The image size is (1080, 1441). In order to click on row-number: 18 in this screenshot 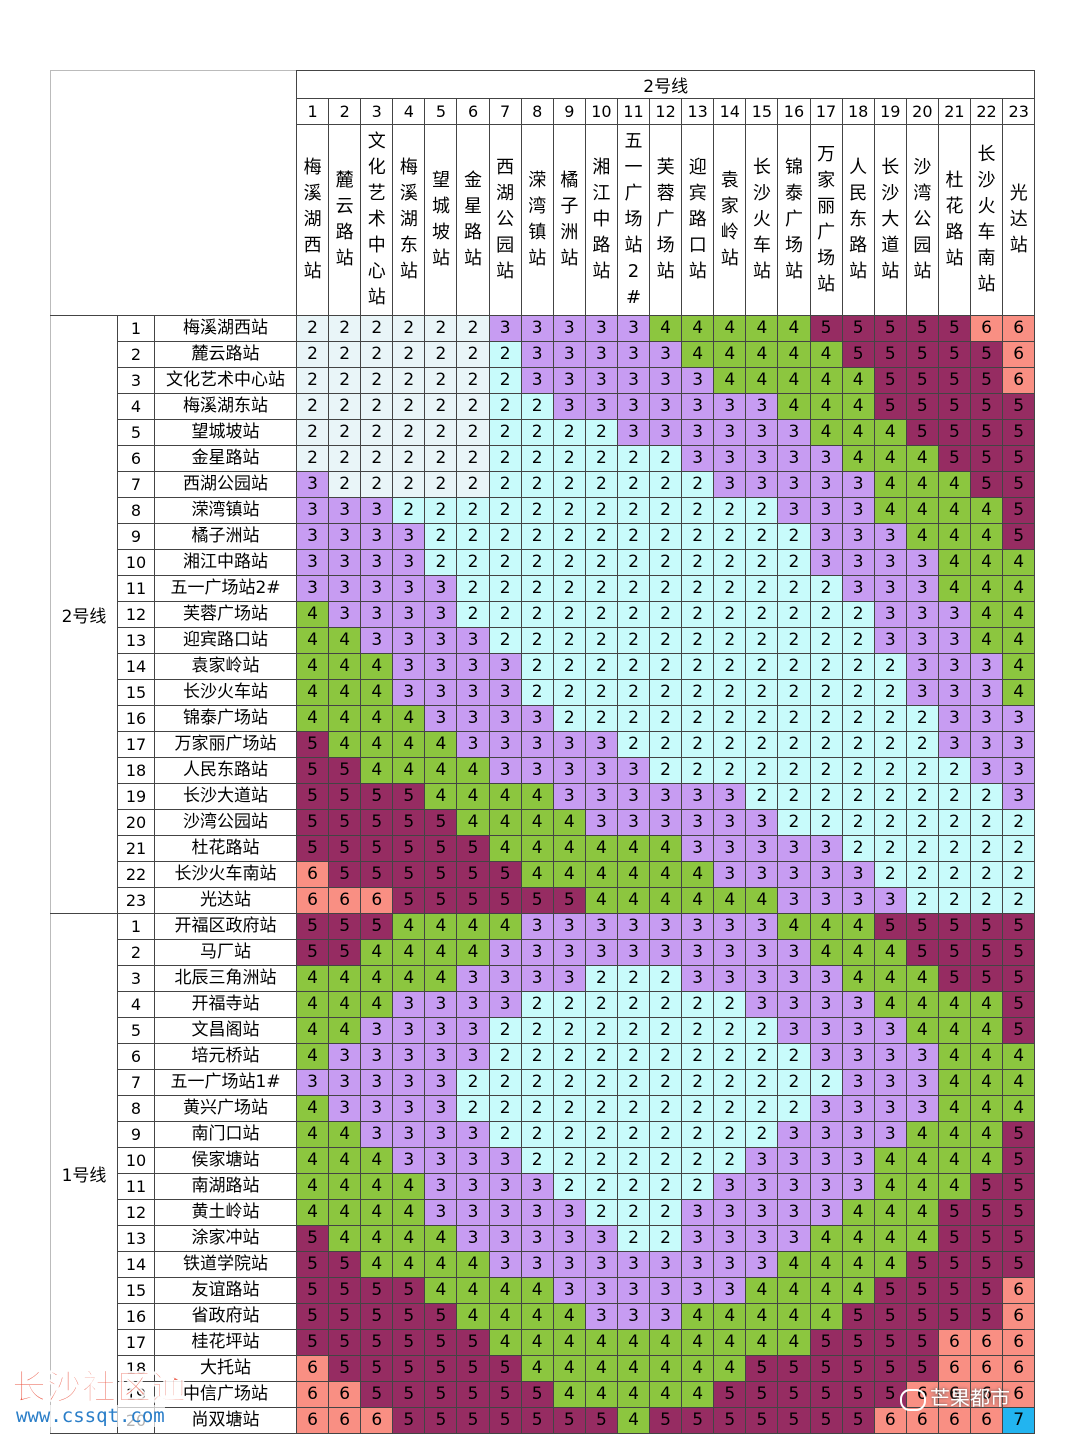, I will do `click(136, 770)`.